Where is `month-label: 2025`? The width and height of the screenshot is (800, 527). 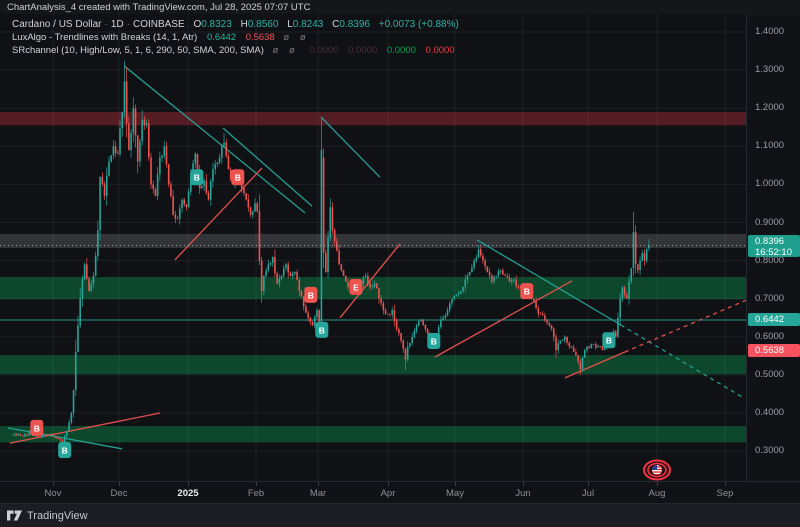
month-label: 2025 is located at coordinates (188, 493).